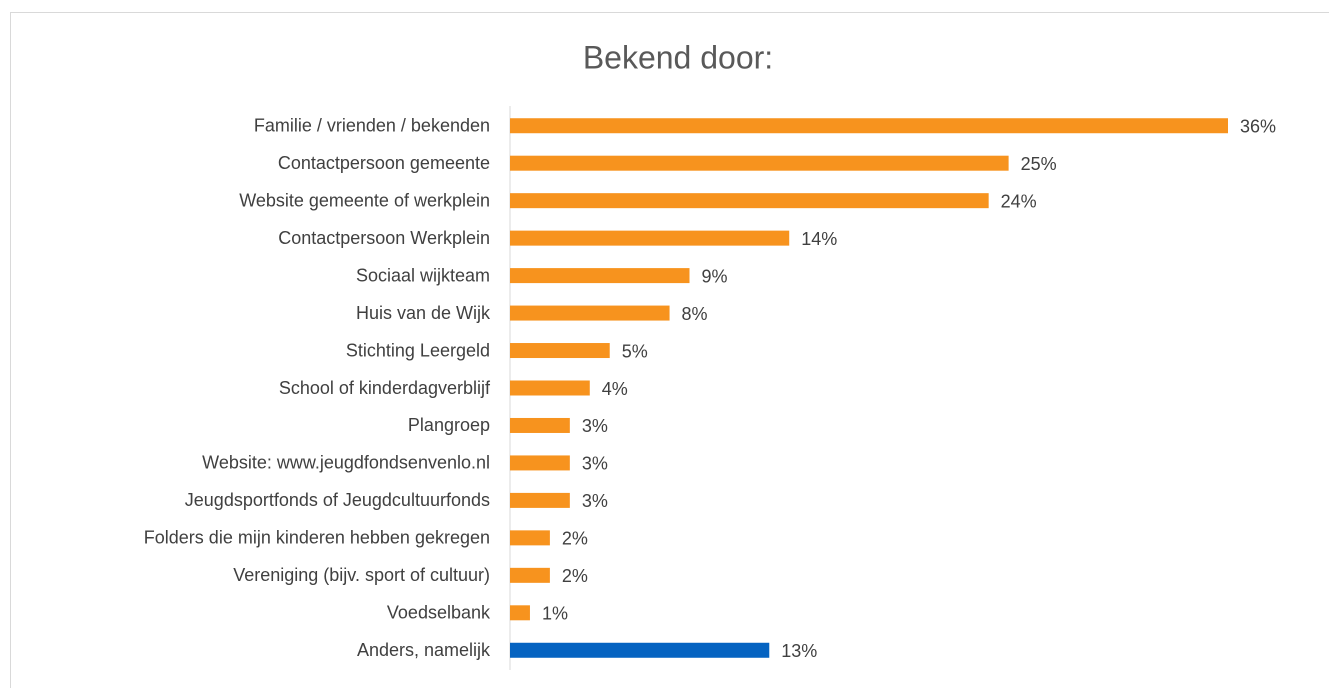  What do you see at coordinates (423, 313) in the screenshot?
I see `y-tick-label: Huis van de Wijk` at bounding box center [423, 313].